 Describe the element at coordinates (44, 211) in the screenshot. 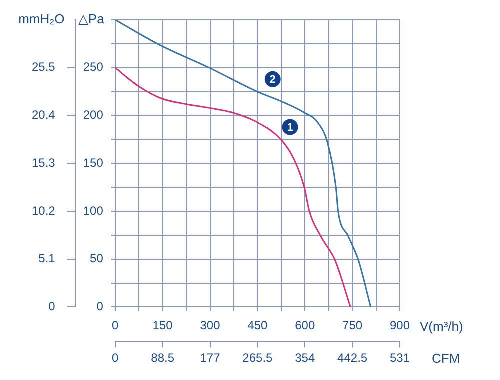

I see `y2-tick-label: 10.2` at that location.